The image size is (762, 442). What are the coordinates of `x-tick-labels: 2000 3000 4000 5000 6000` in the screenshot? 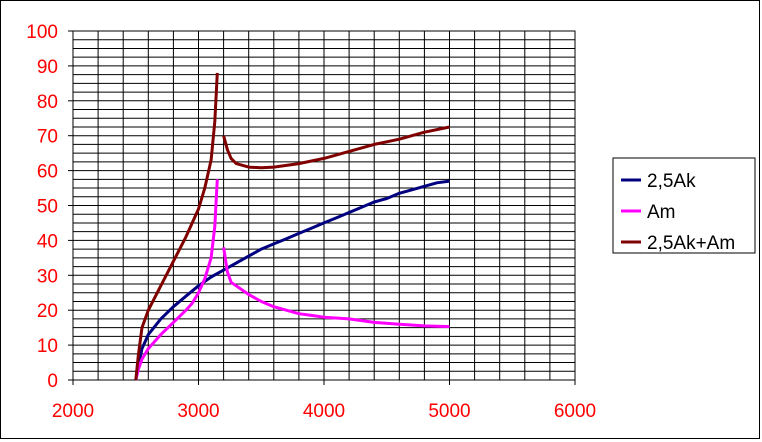 It's located at (324, 411).